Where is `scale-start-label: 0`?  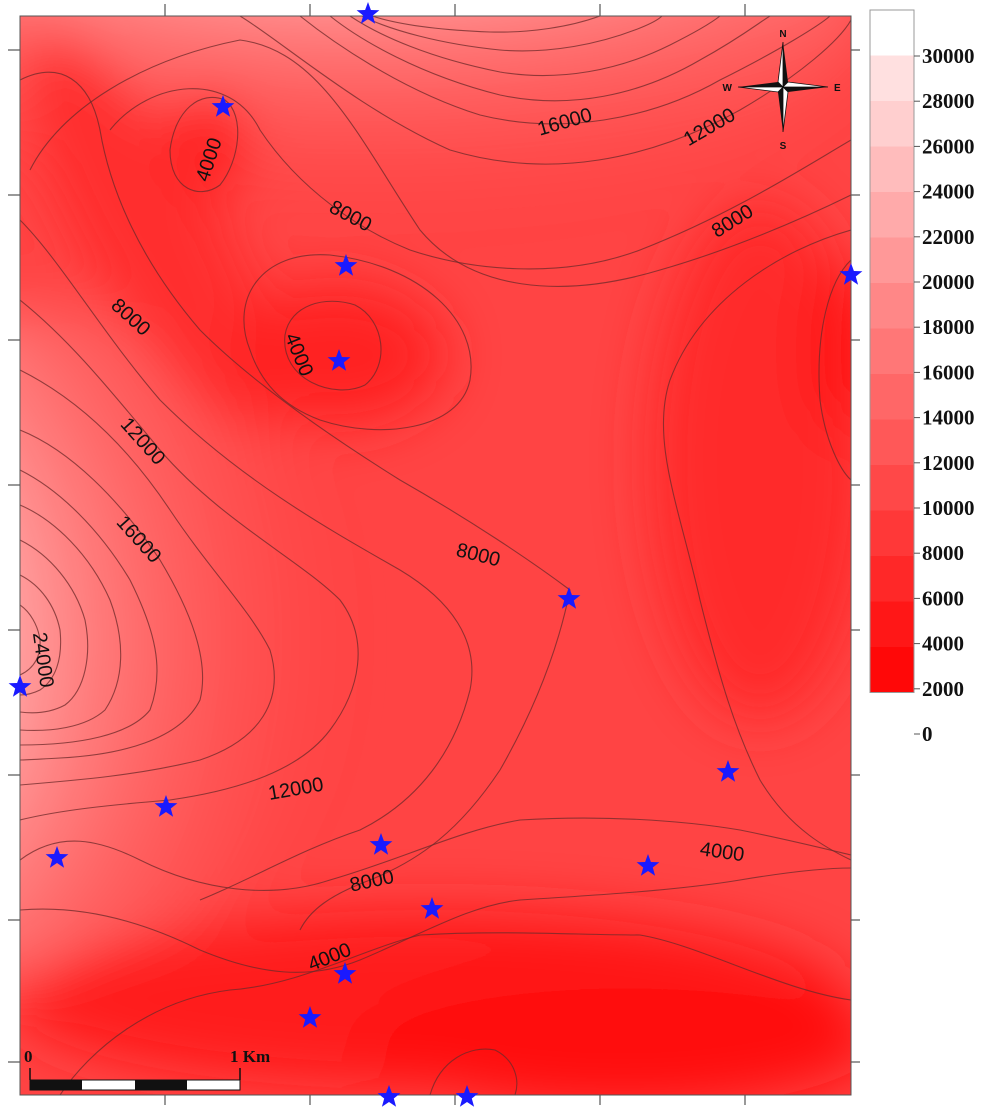 scale-start-label: 0 is located at coordinates (28, 1056).